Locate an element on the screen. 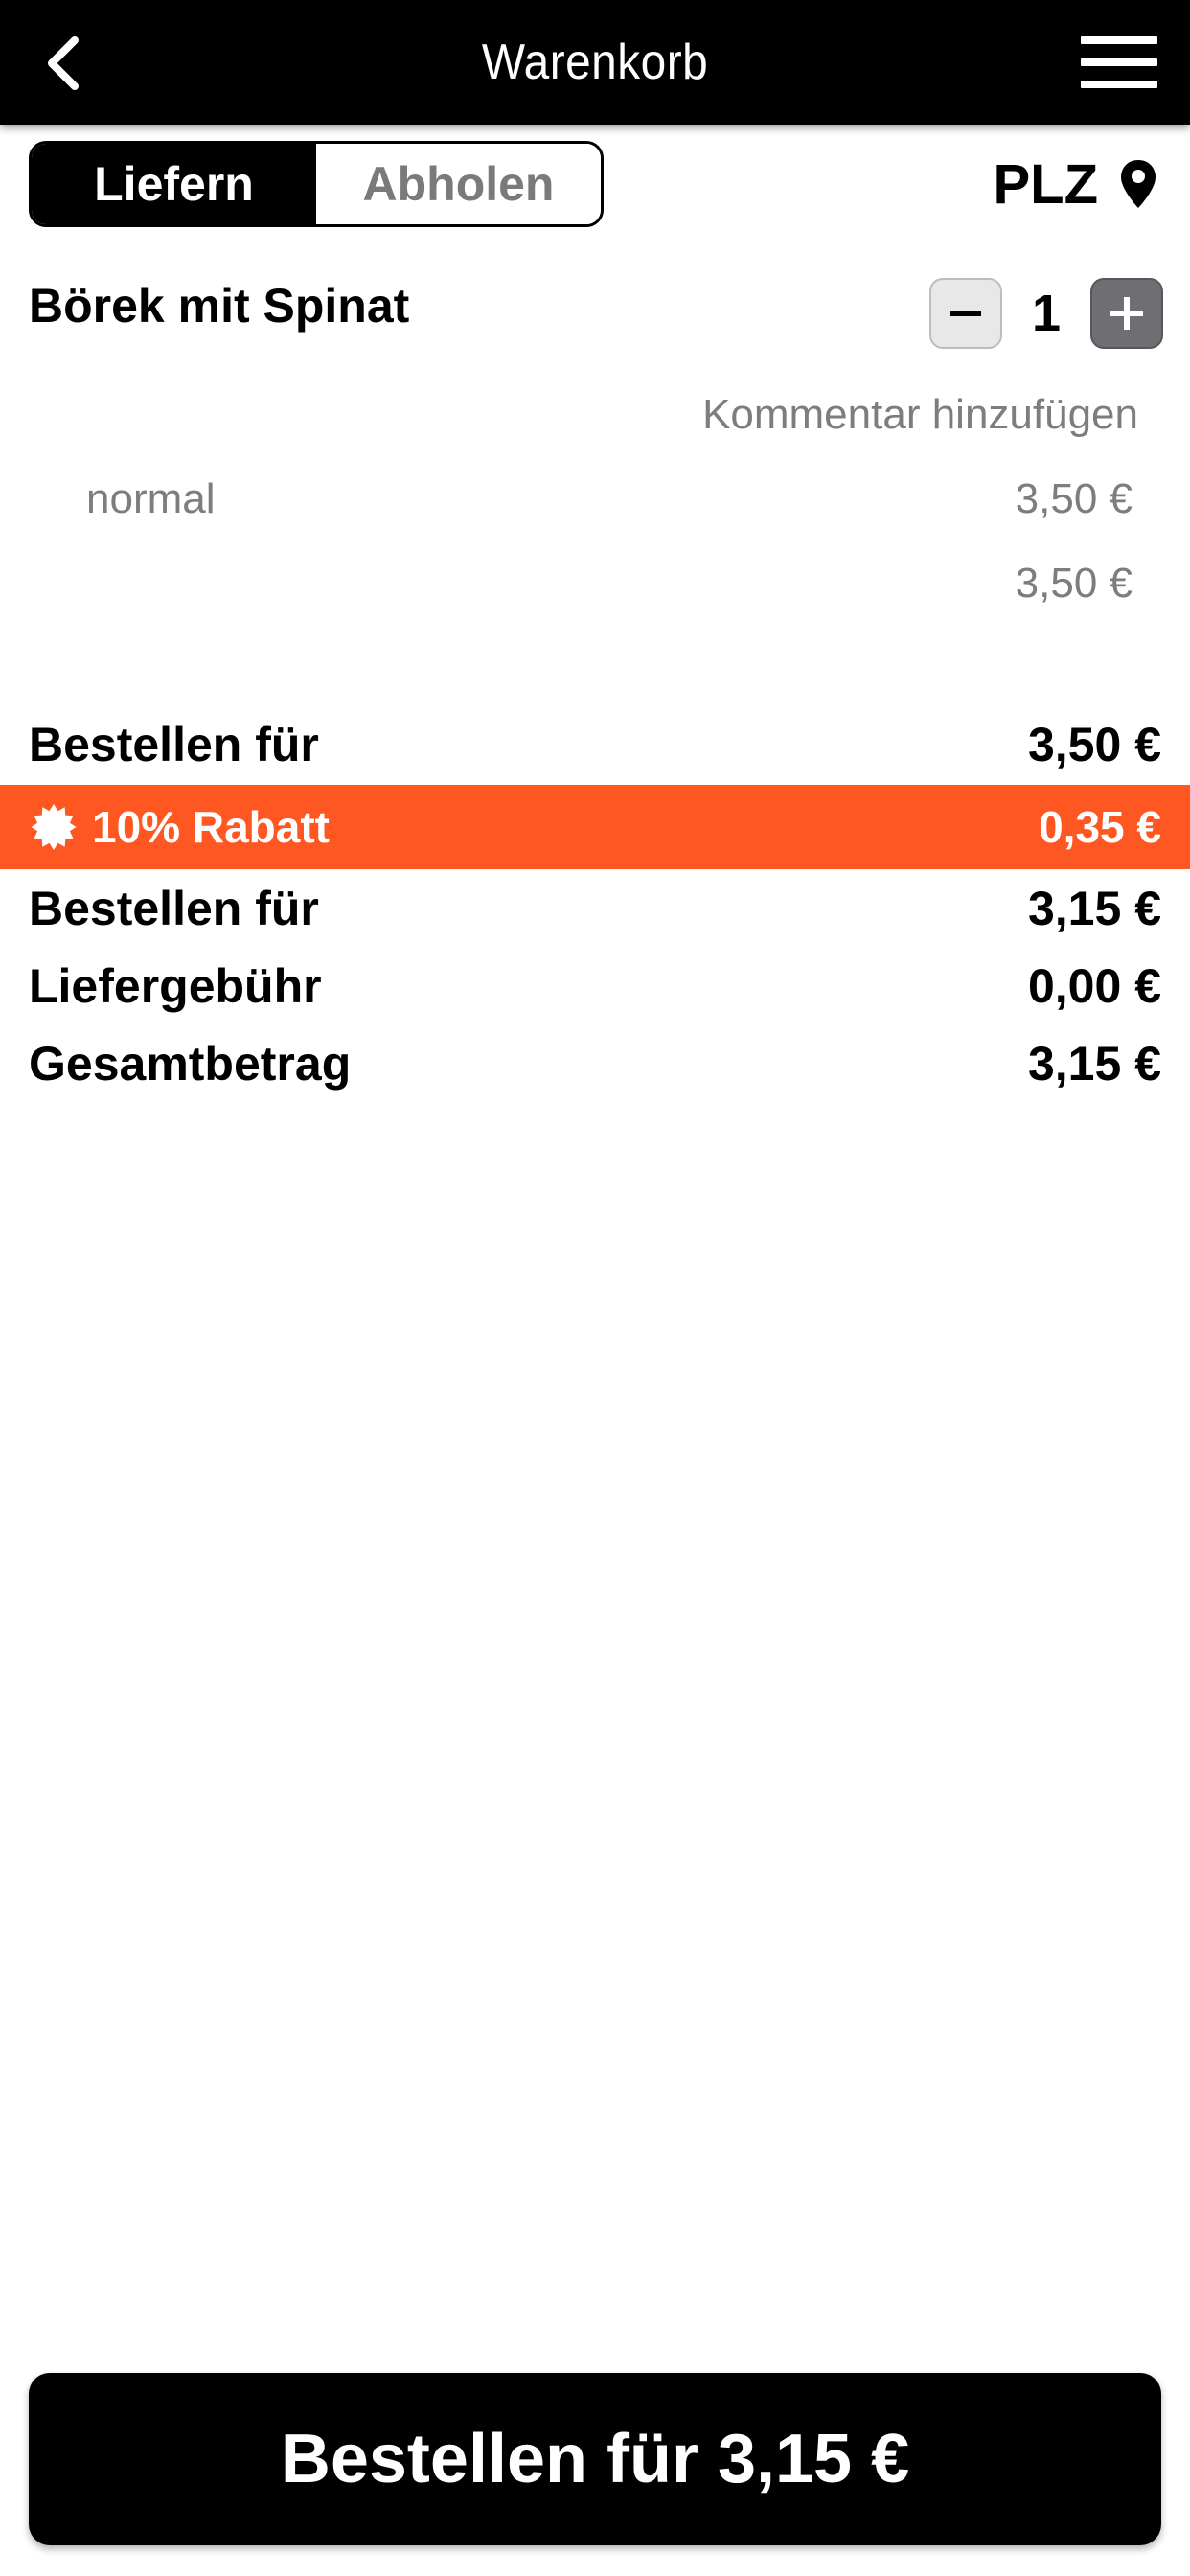 The width and height of the screenshot is (1190, 2576). postal-code-selector: PLZ is located at coordinates (1075, 184).